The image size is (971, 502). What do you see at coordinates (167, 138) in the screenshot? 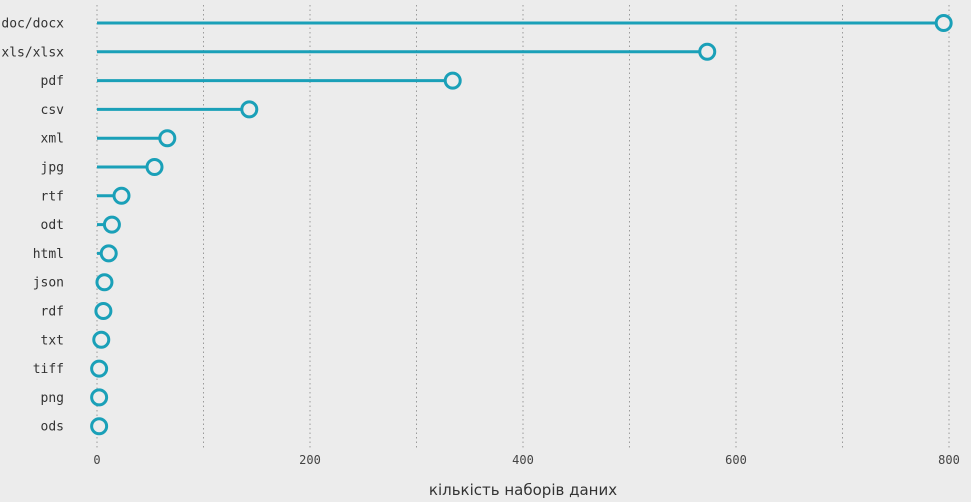
I see `marker-xml` at bounding box center [167, 138].